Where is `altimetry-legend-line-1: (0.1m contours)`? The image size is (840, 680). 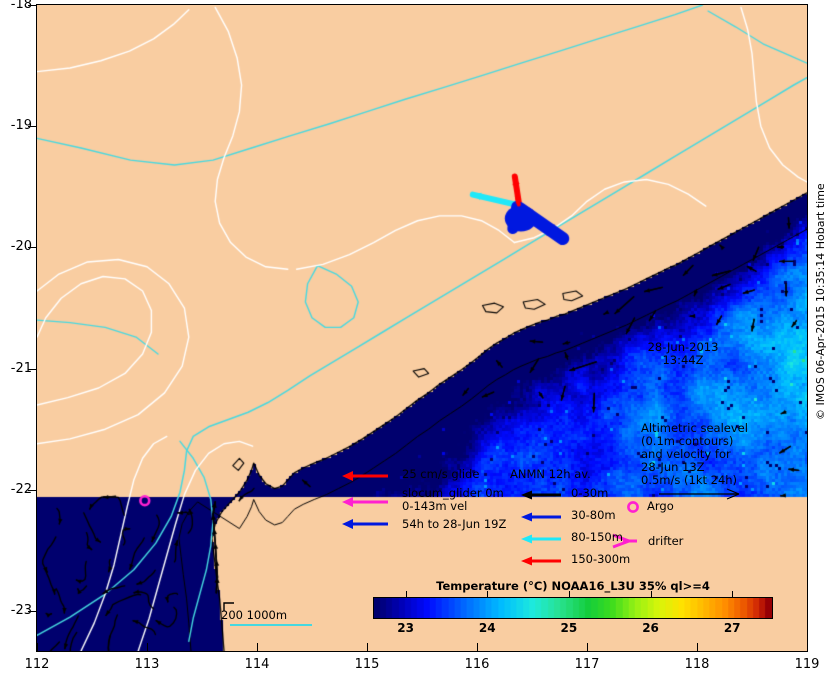 altimetry-legend-line-1: (0.1m contours) is located at coordinates (687, 441).